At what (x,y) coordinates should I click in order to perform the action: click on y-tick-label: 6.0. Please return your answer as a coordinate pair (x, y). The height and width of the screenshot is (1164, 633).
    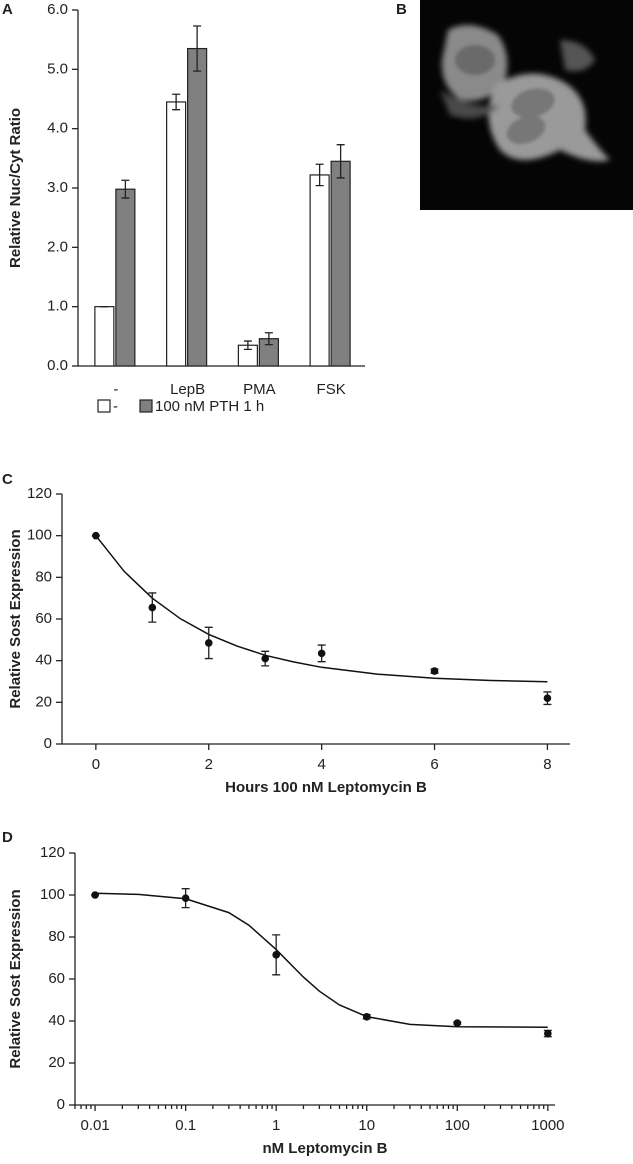
    Looking at the image, I should click on (57, 9).